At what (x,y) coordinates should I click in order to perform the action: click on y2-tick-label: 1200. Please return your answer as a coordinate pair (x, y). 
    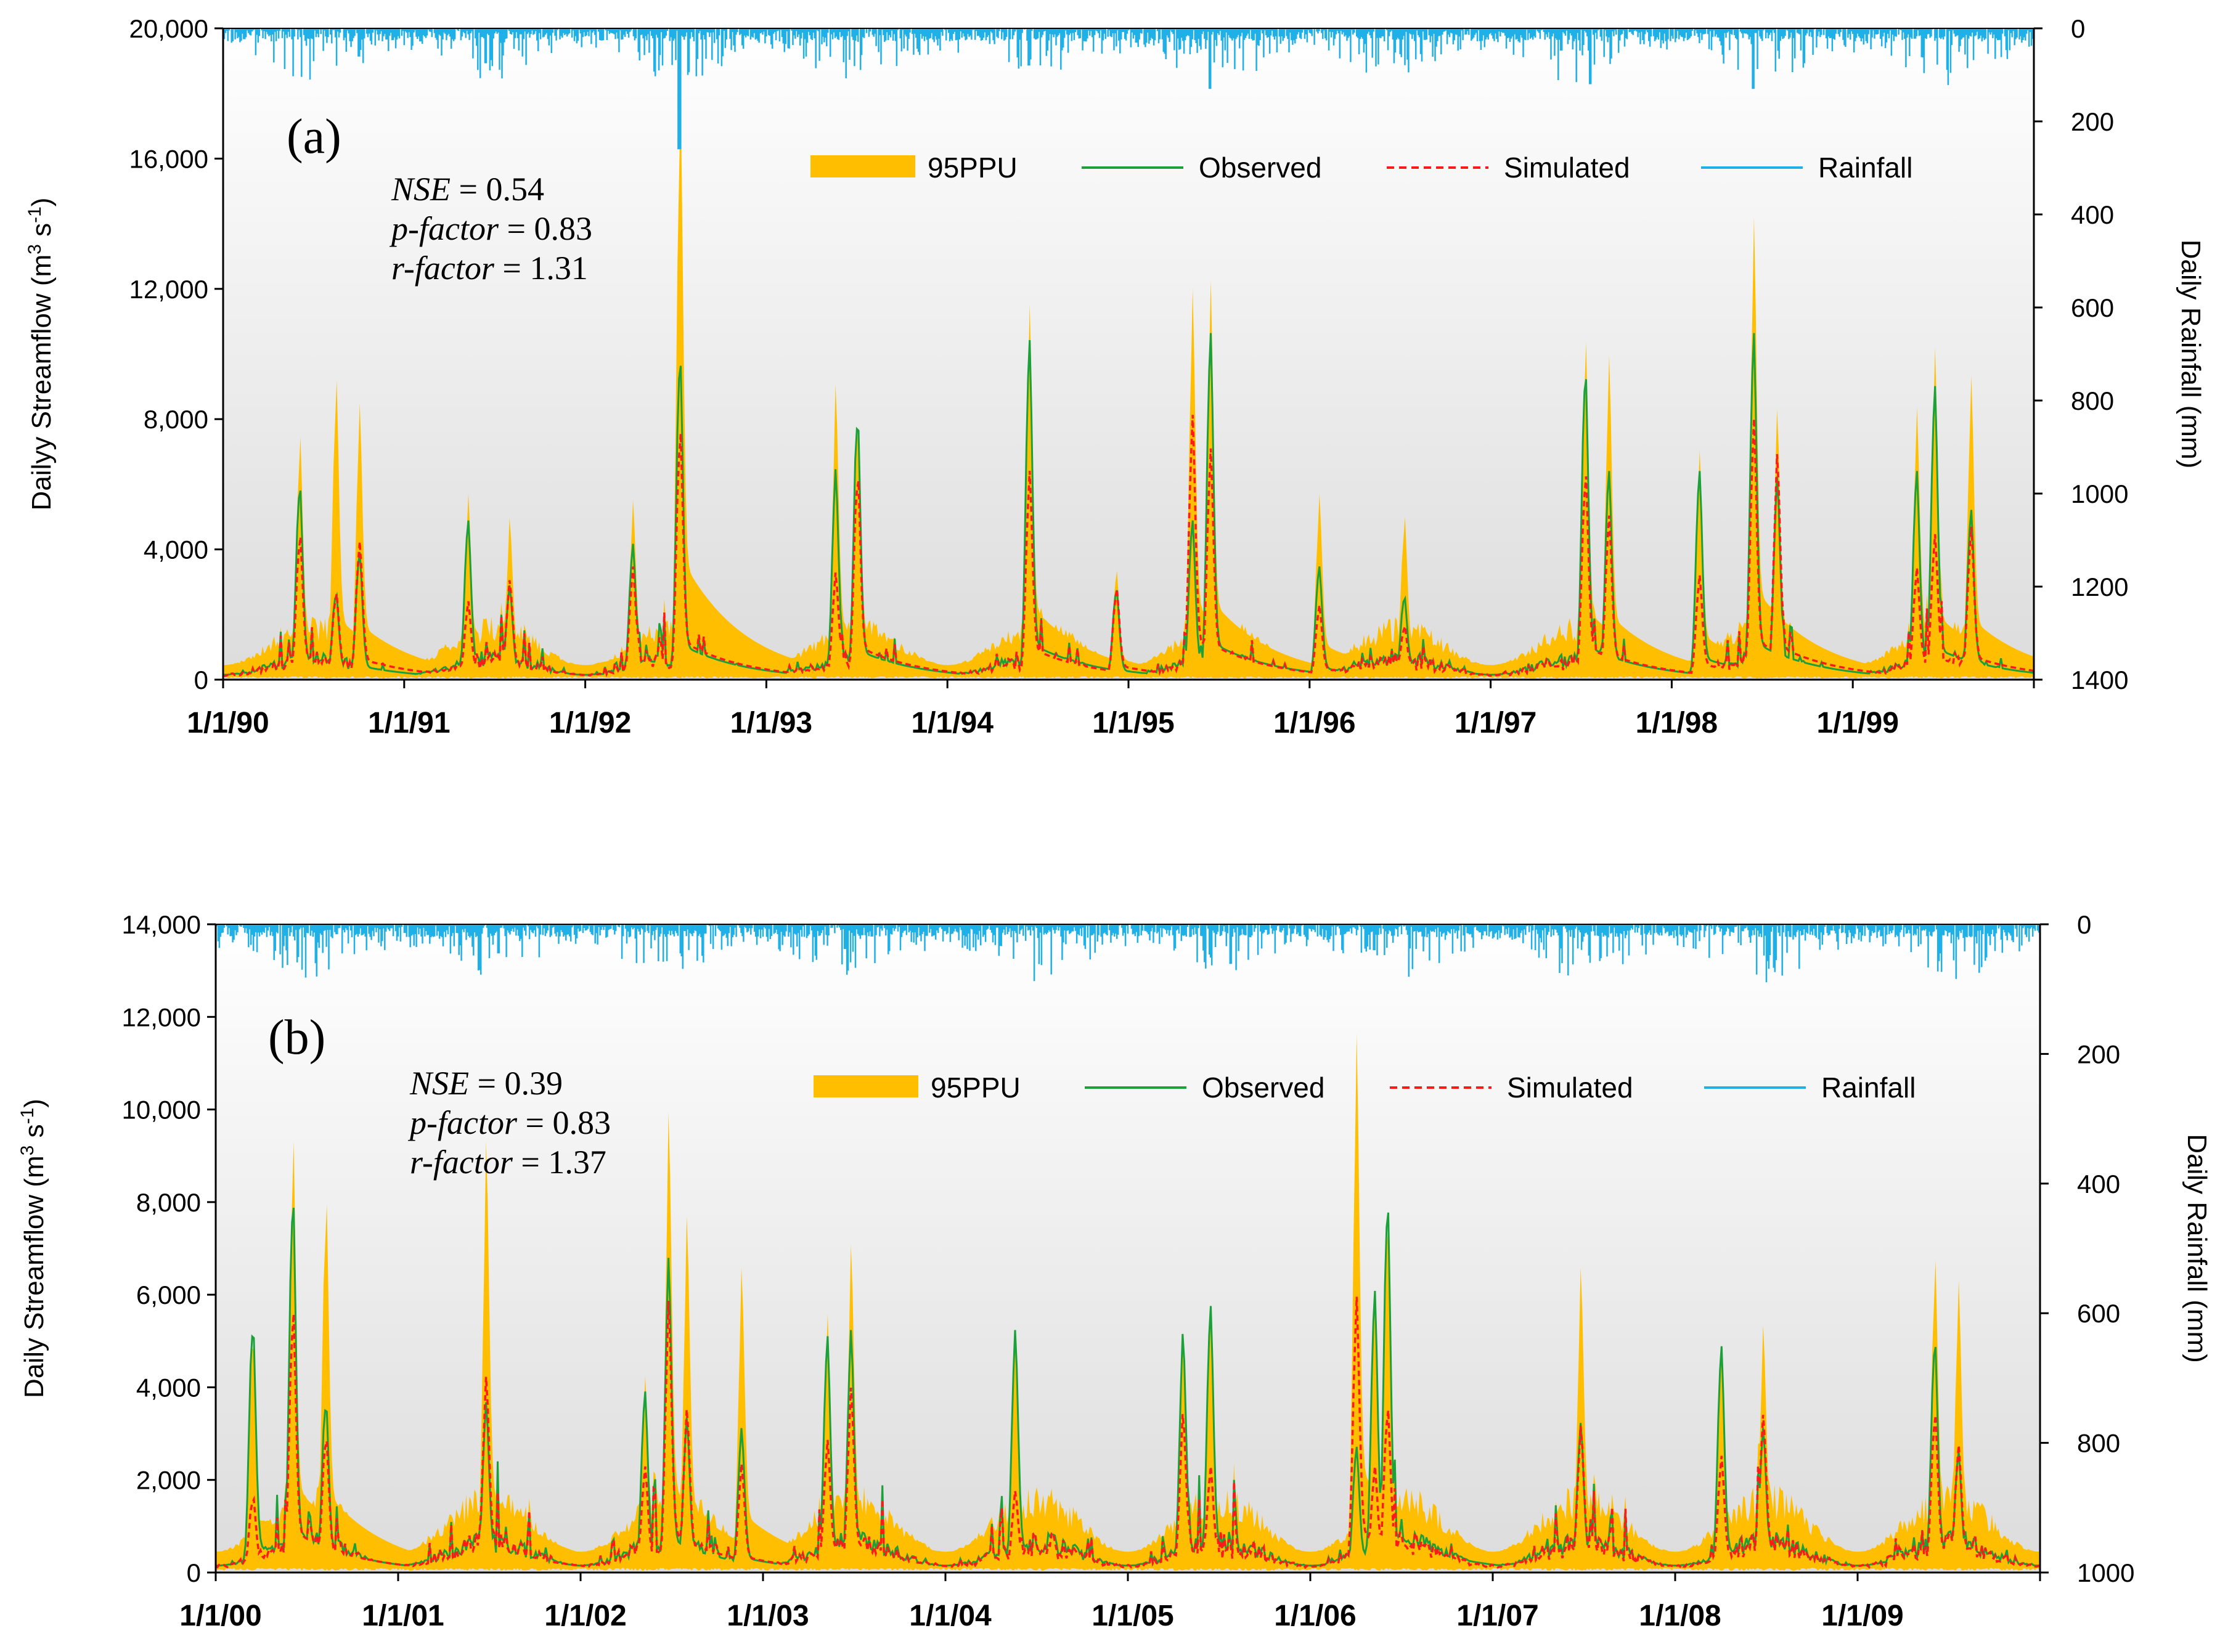
    Looking at the image, I should click on (2099, 586).